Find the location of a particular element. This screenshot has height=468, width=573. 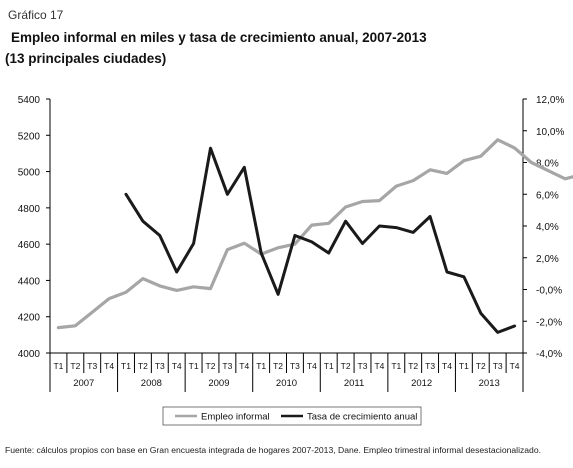

right-tick-label: -2,0% is located at coordinates (549, 322).